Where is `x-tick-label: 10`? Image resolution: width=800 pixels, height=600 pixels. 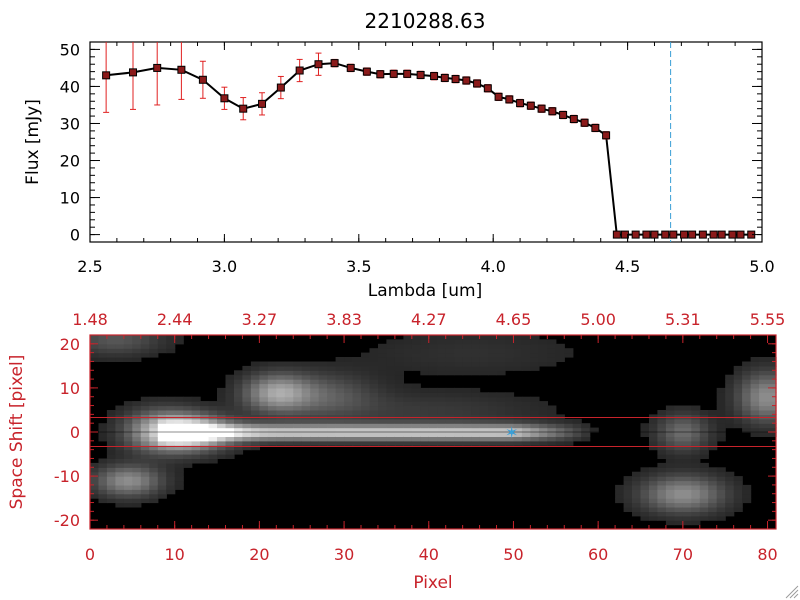
x-tick-label: 10 is located at coordinates (175, 554).